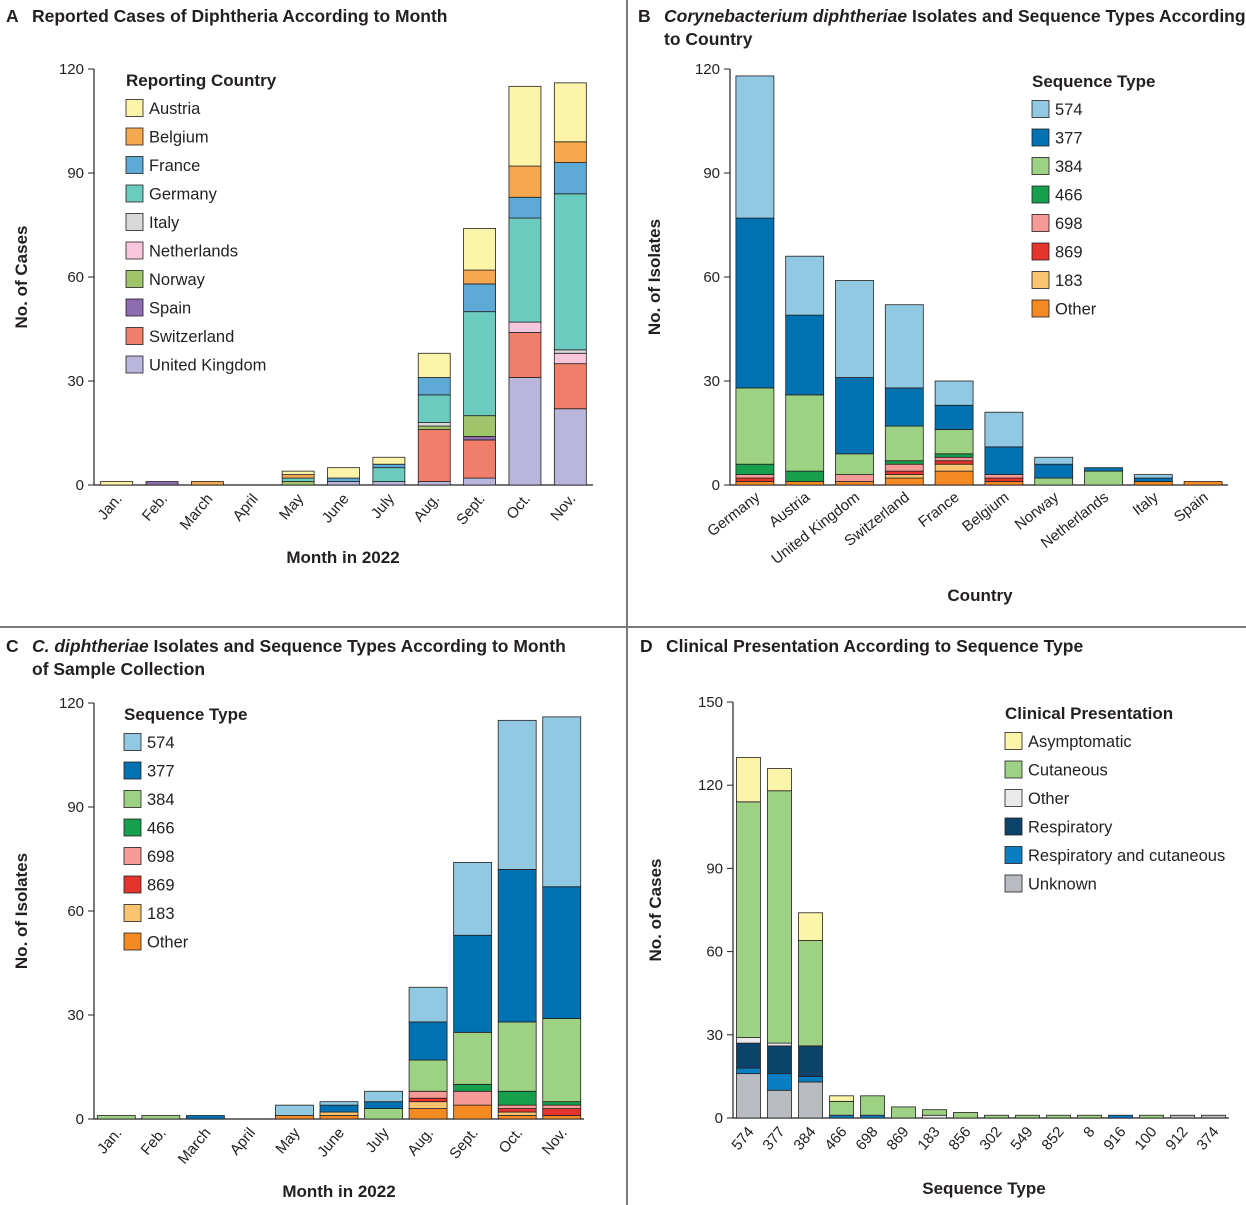 The height and width of the screenshot is (1205, 1246). Describe the element at coordinates (294, 1117) in the screenshot. I see `panel-c-bar-may-other` at that location.